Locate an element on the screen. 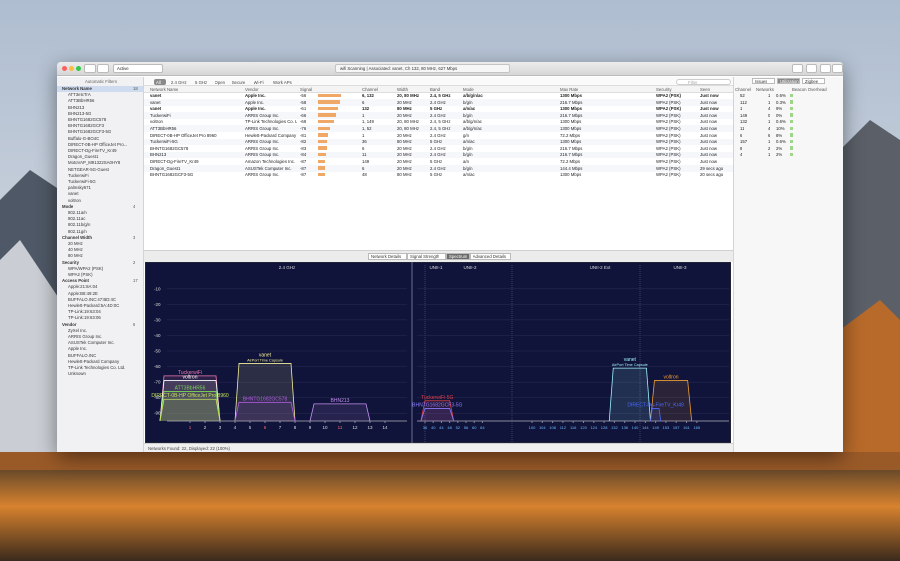  filter-item: 802.11g/n is located at coordinates (77, 231).